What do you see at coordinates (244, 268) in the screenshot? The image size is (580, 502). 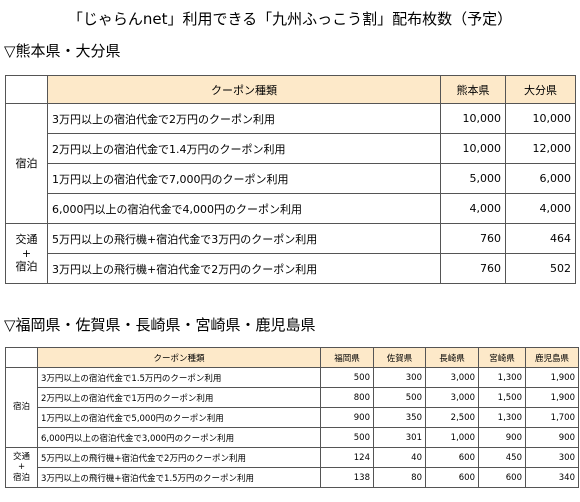 I see `coupon-type: 3万円以上の飛行機+宿泊代金で2万円のクーポン利用` at bounding box center [244, 268].